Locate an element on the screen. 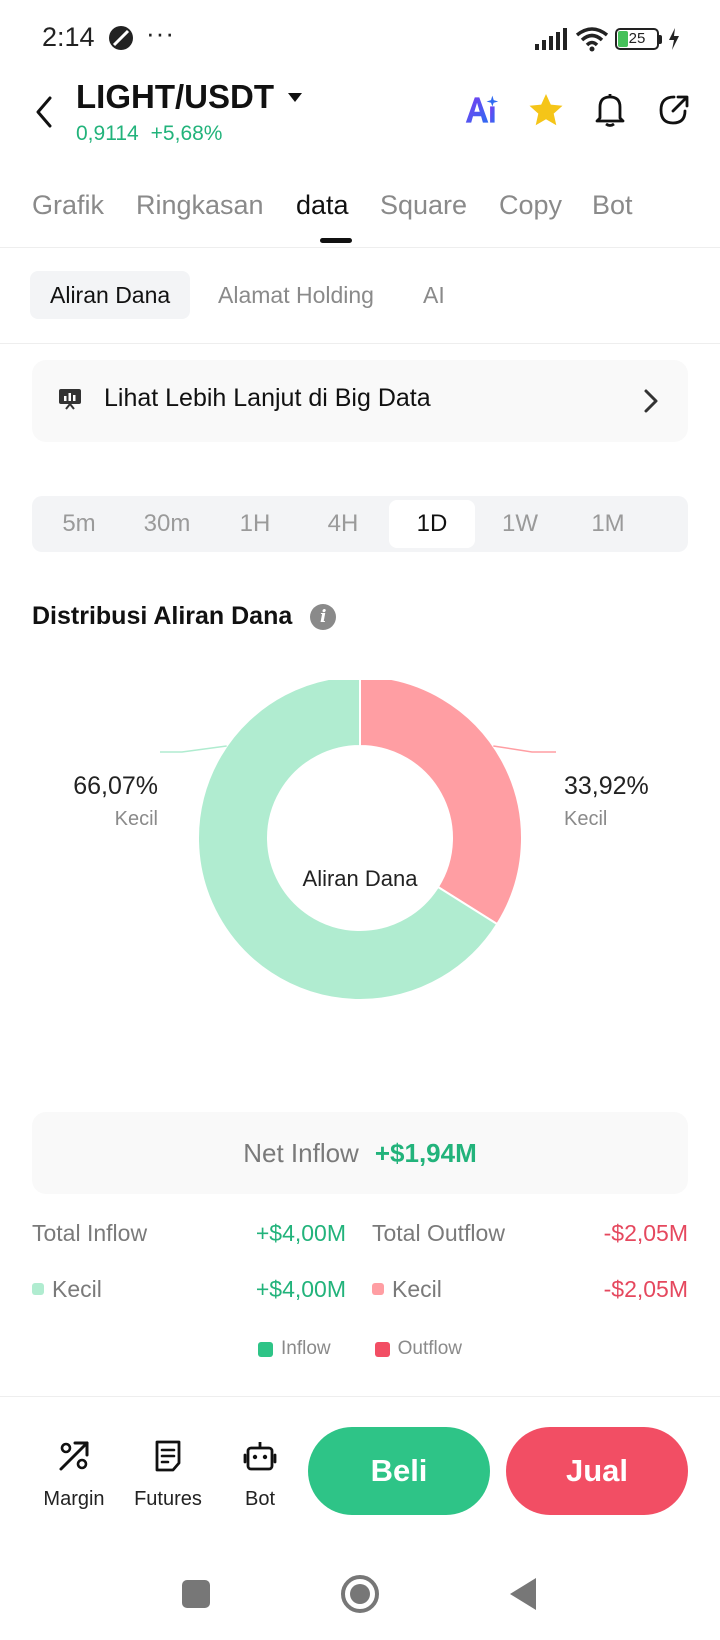 The height and width of the screenshot is (1640, 720). recents-square-icon is located at coordinates (196, 1594).